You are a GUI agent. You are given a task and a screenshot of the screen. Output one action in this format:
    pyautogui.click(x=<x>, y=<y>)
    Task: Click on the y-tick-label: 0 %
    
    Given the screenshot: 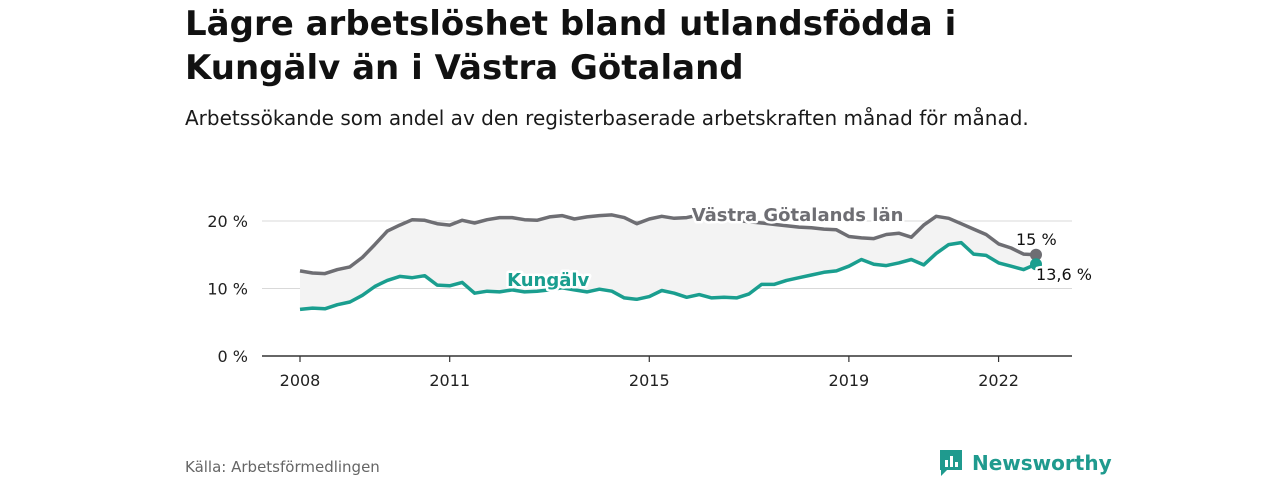 What is the action you would take?
    pyautogui.click(x=233, y=356)
    